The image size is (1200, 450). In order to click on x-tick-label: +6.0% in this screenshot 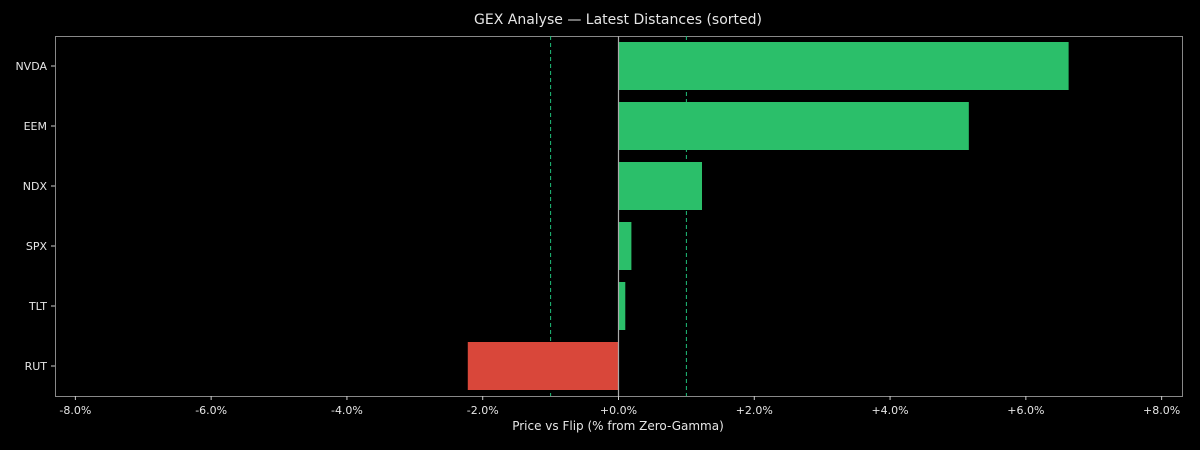, I will do `click(1025, 410)`.